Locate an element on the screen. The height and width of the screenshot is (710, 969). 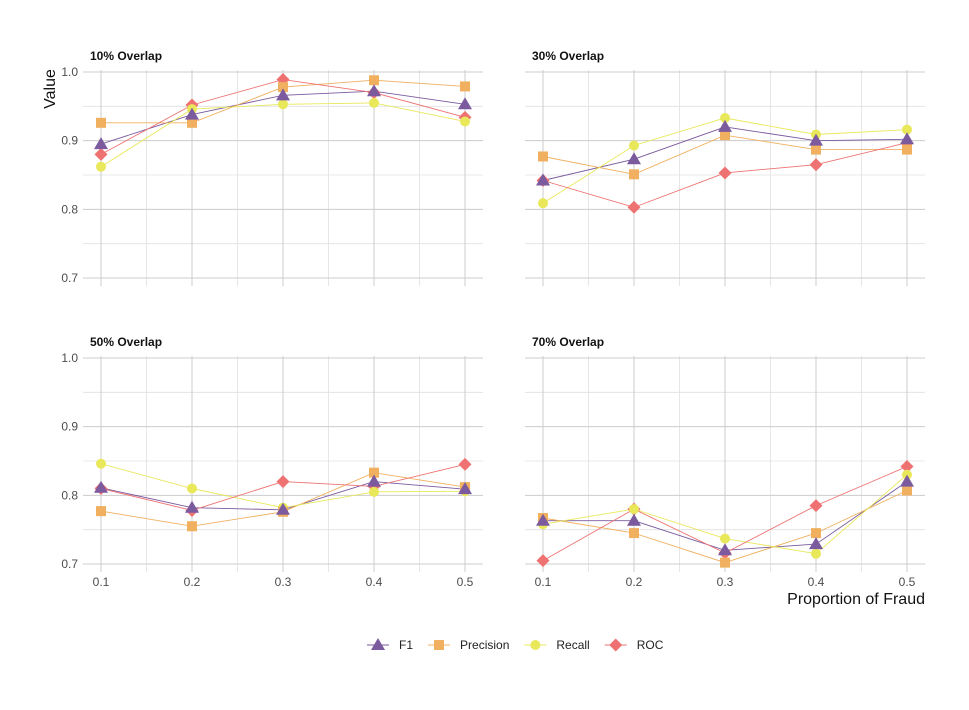
panel-30-overlap: 30% Overlap is located at coordinates (725, 167).